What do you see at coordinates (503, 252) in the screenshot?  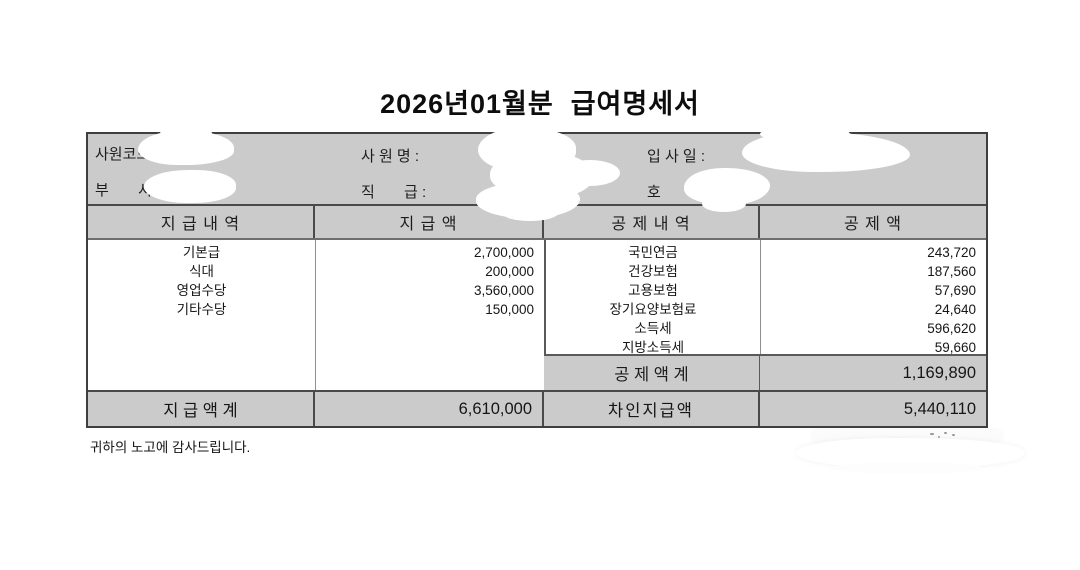 I see `payment-item-amount: 2,700,000` at bounding box center [503, 252].